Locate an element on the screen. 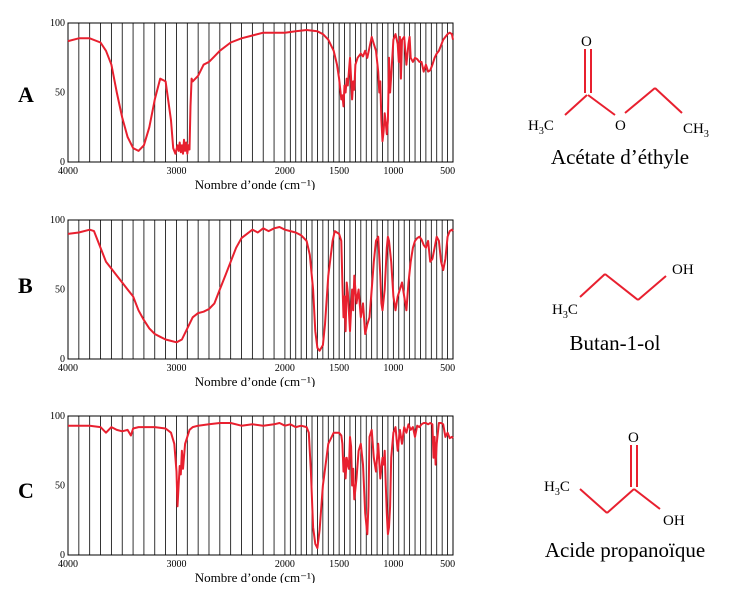  compound-name: Acétate d’éthyle is located at coordinates (620, 157).